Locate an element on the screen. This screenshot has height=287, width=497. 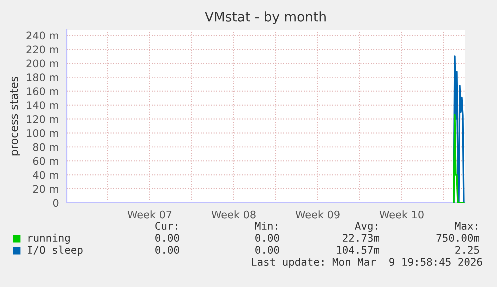
y-tick-label: 60 m is located at coordinates (45, 161).